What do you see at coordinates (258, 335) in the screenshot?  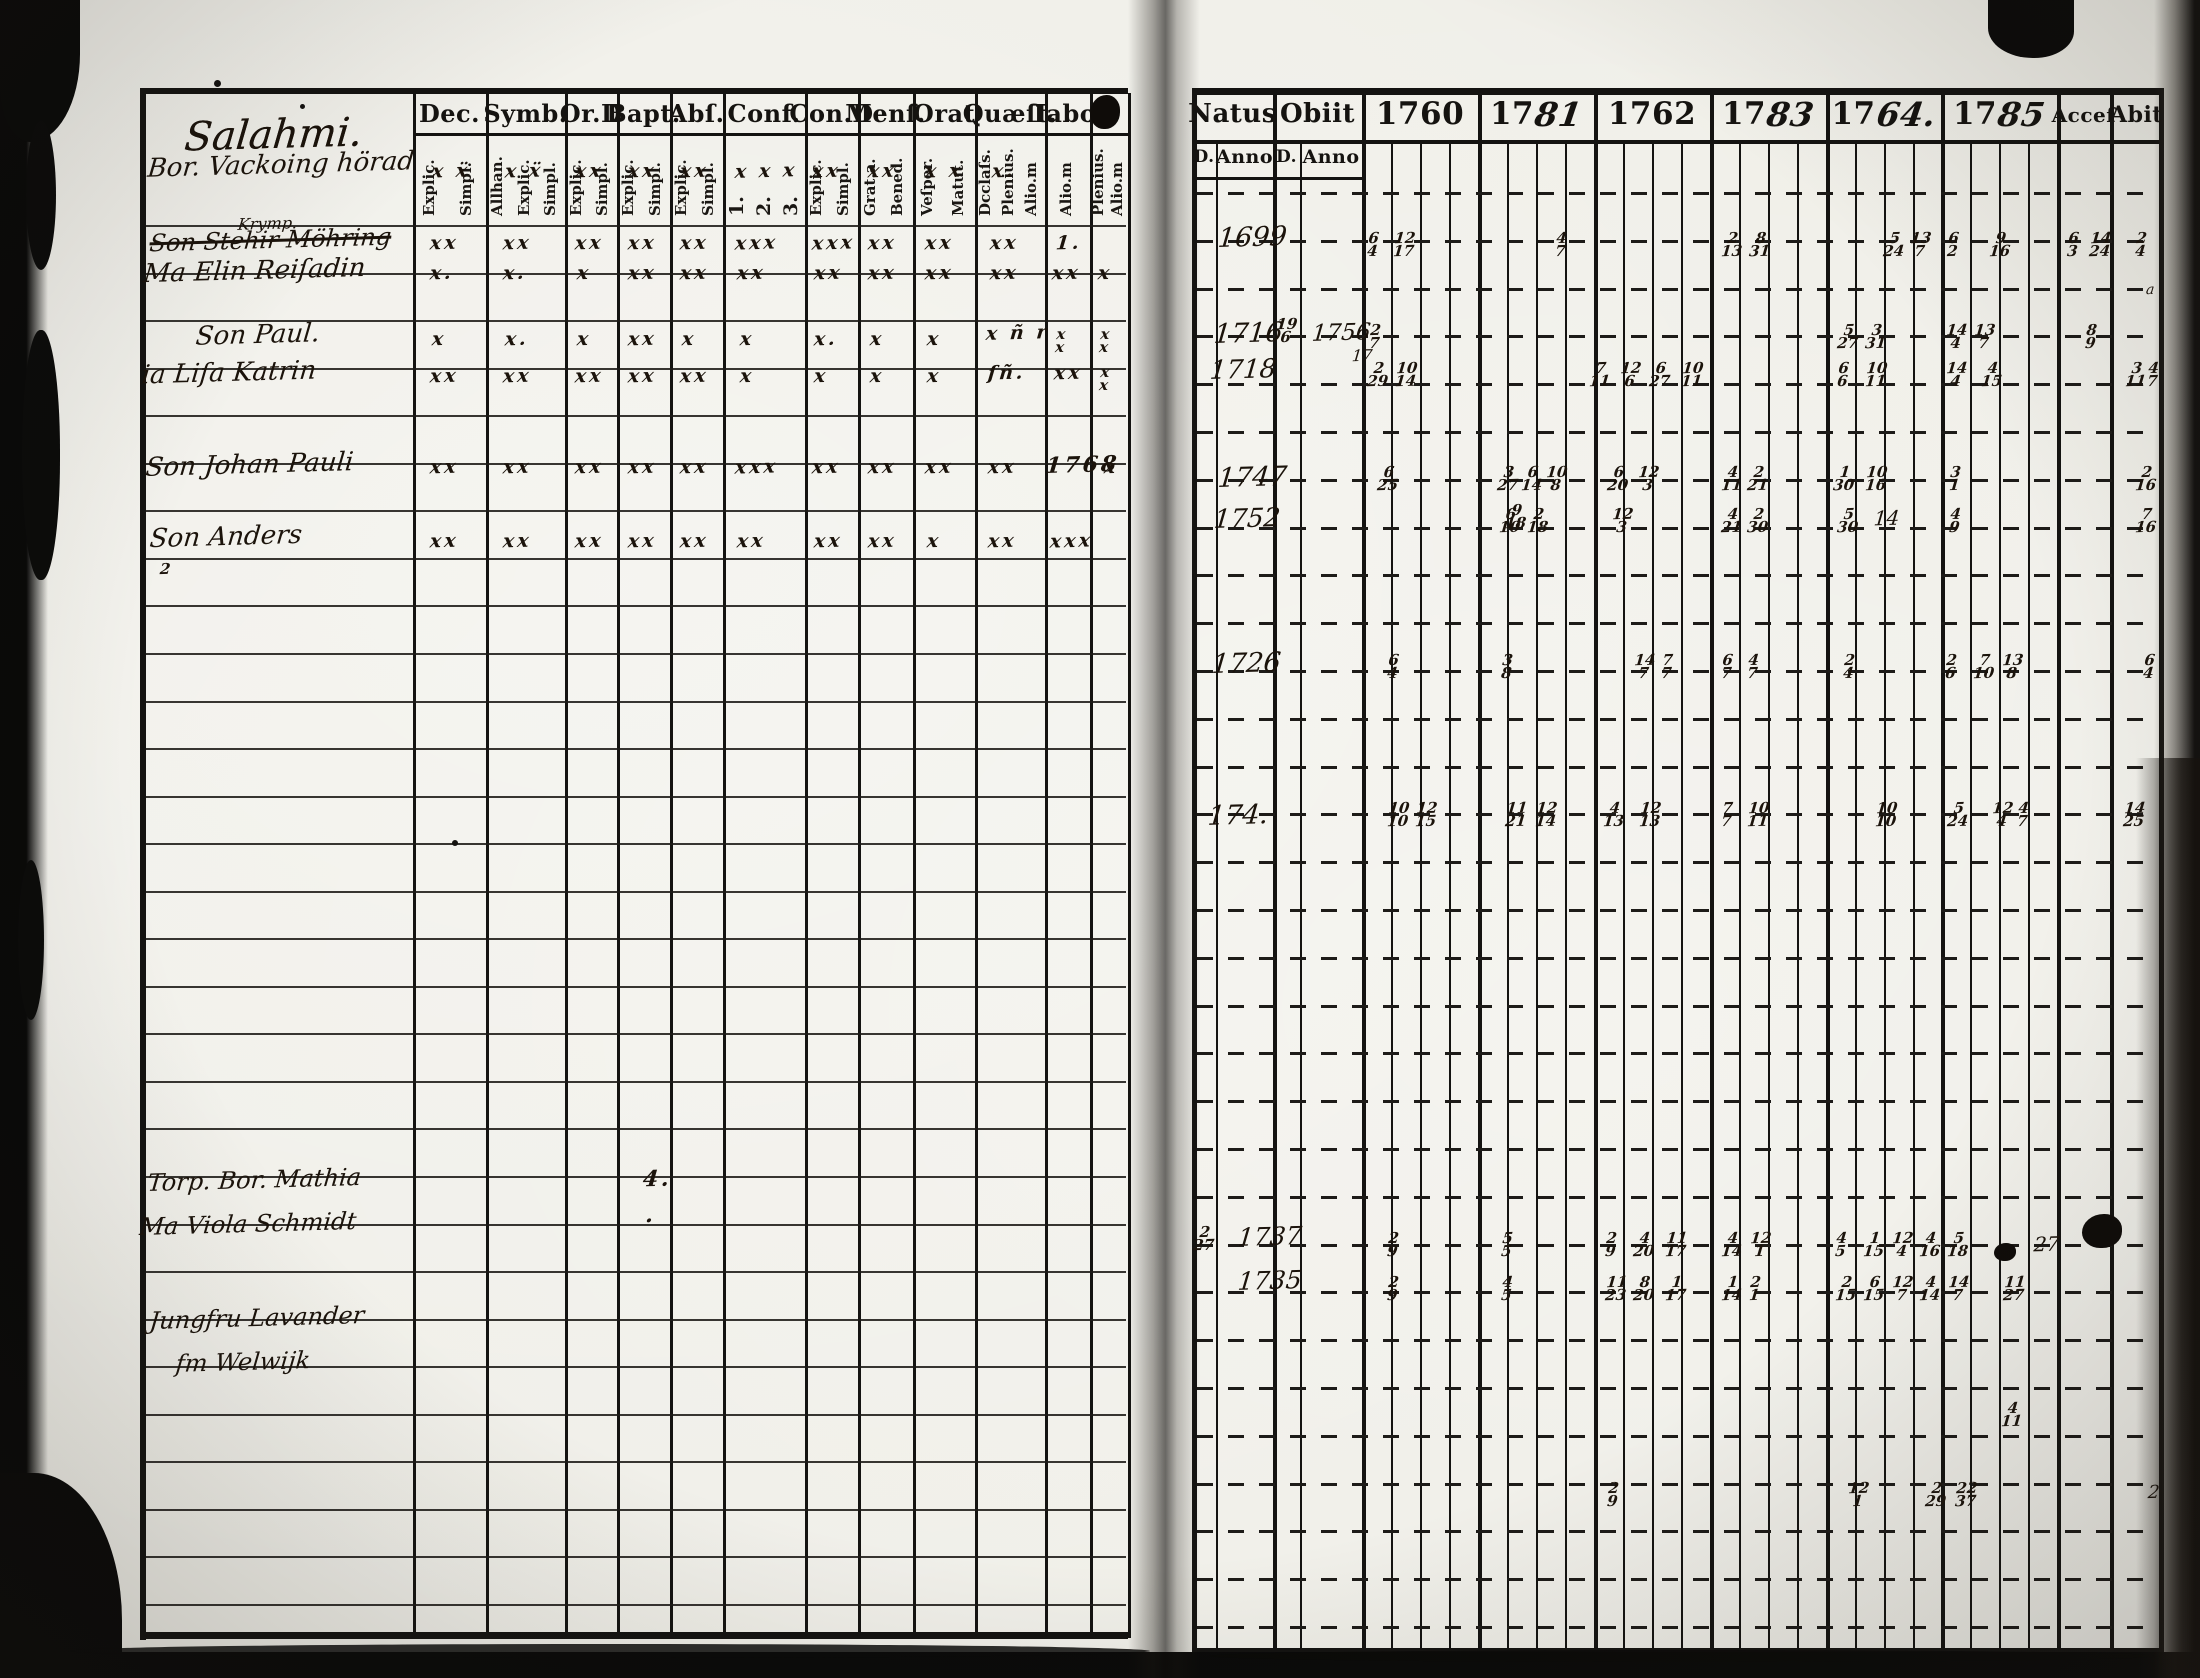 I see `handwritten-entry: Son Paul.` at bounding box center [258, 335].